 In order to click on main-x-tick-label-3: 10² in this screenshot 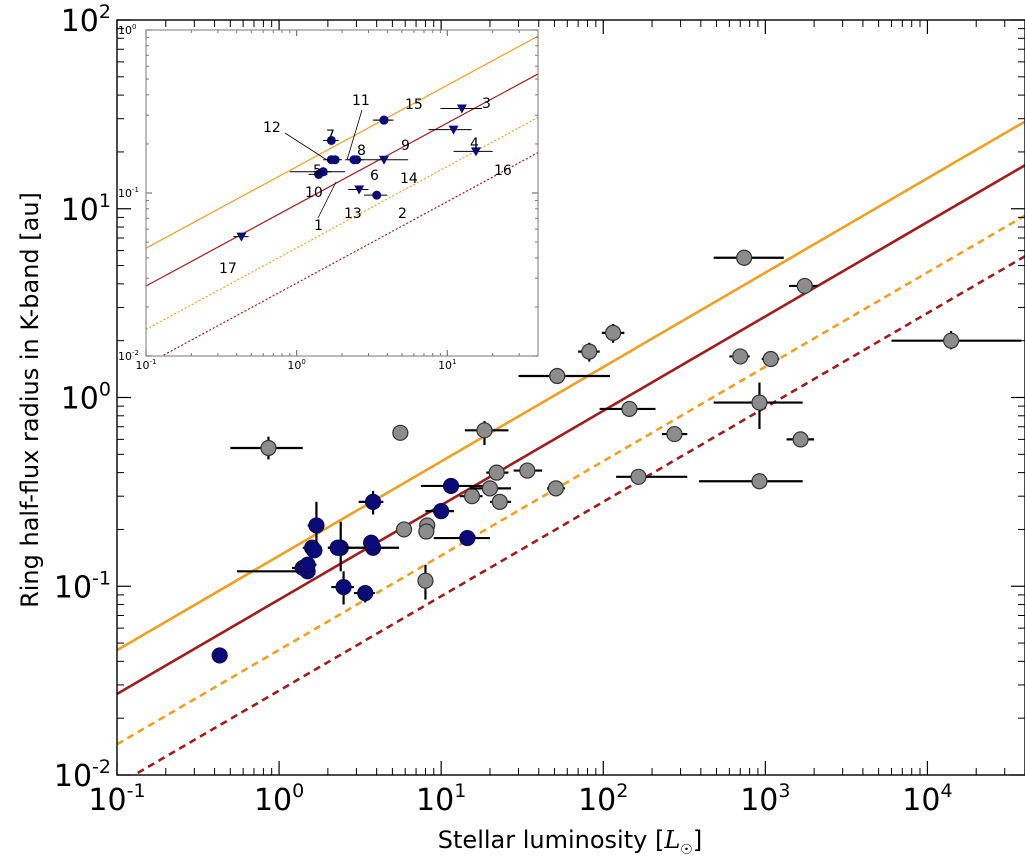, I will do `click(603, 799)`.